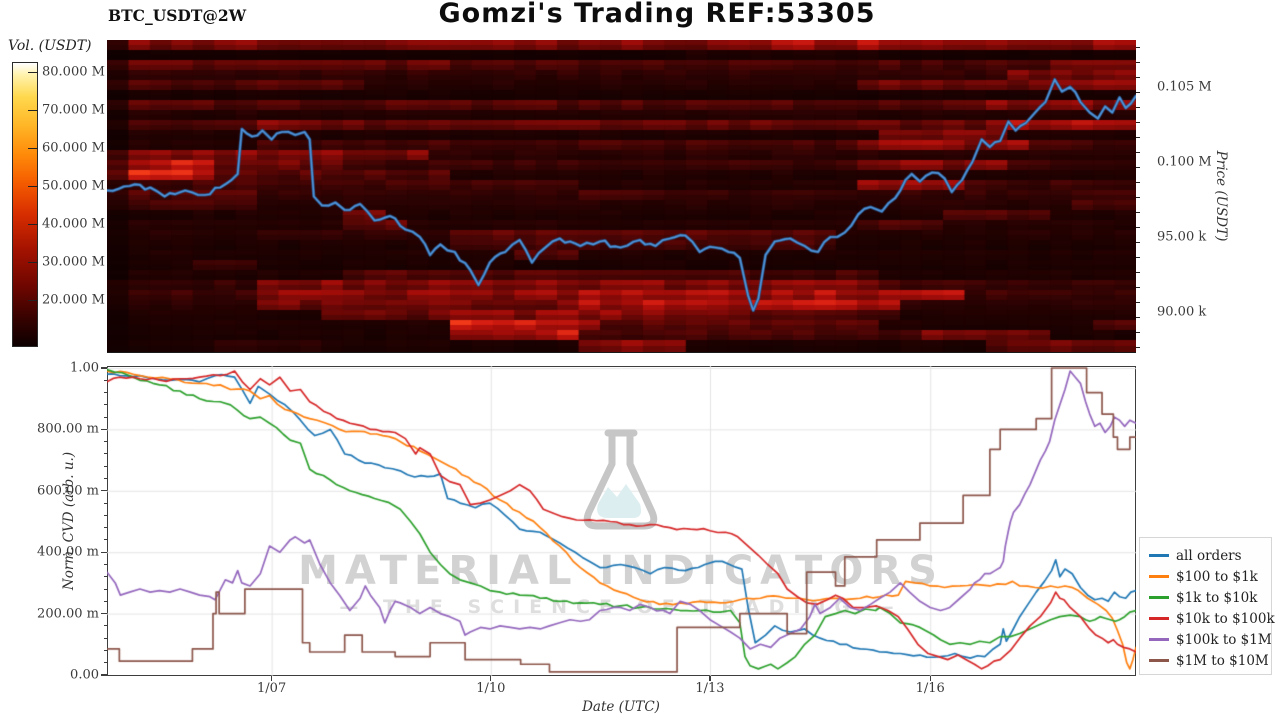 The image size is (1280, 720). I want to click on cvd-y-tick-label: 200.00 m, so click(68, 614).